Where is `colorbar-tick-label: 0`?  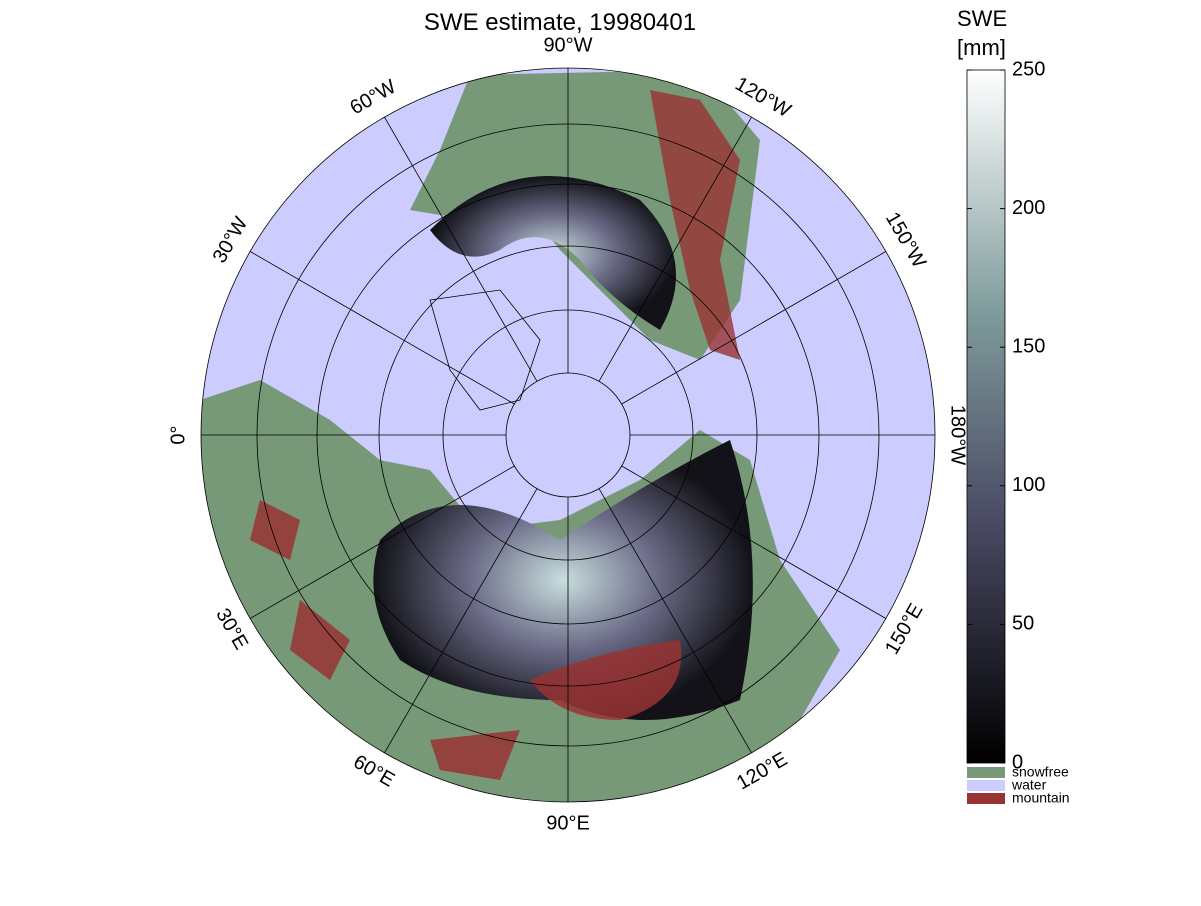
colorbar-tick-label: 0 is located at coordinates (1017, 762).